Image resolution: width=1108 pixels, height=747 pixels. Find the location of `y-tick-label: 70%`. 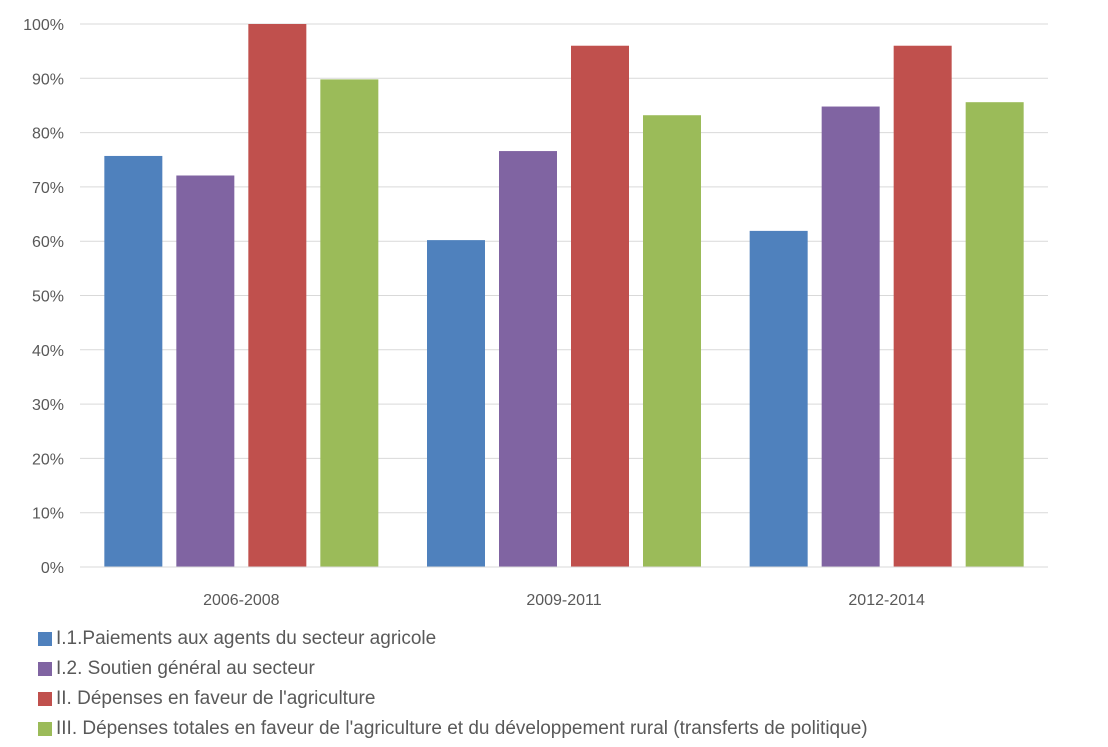

y-tick-label: 70% is located at coordinates (48, 188).